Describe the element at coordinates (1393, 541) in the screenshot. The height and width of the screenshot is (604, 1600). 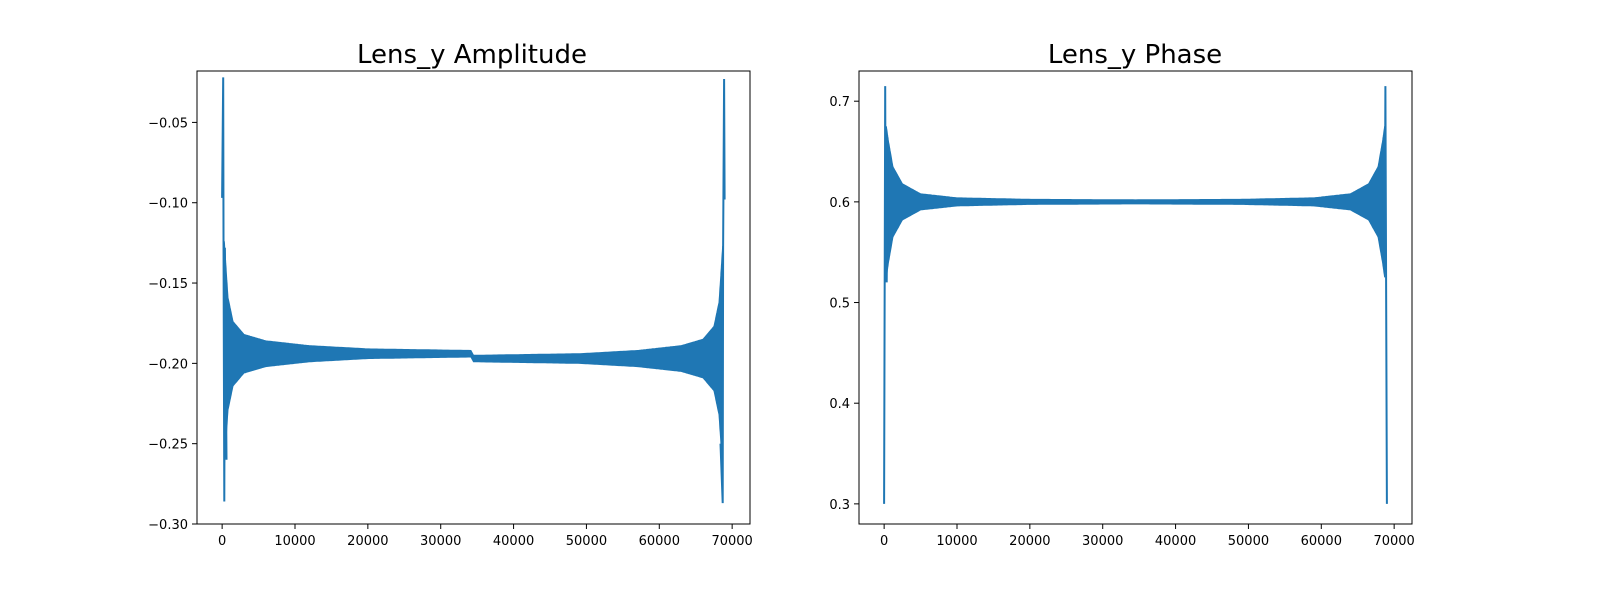
I see `phase-x-tick-label: 70000` at that location.